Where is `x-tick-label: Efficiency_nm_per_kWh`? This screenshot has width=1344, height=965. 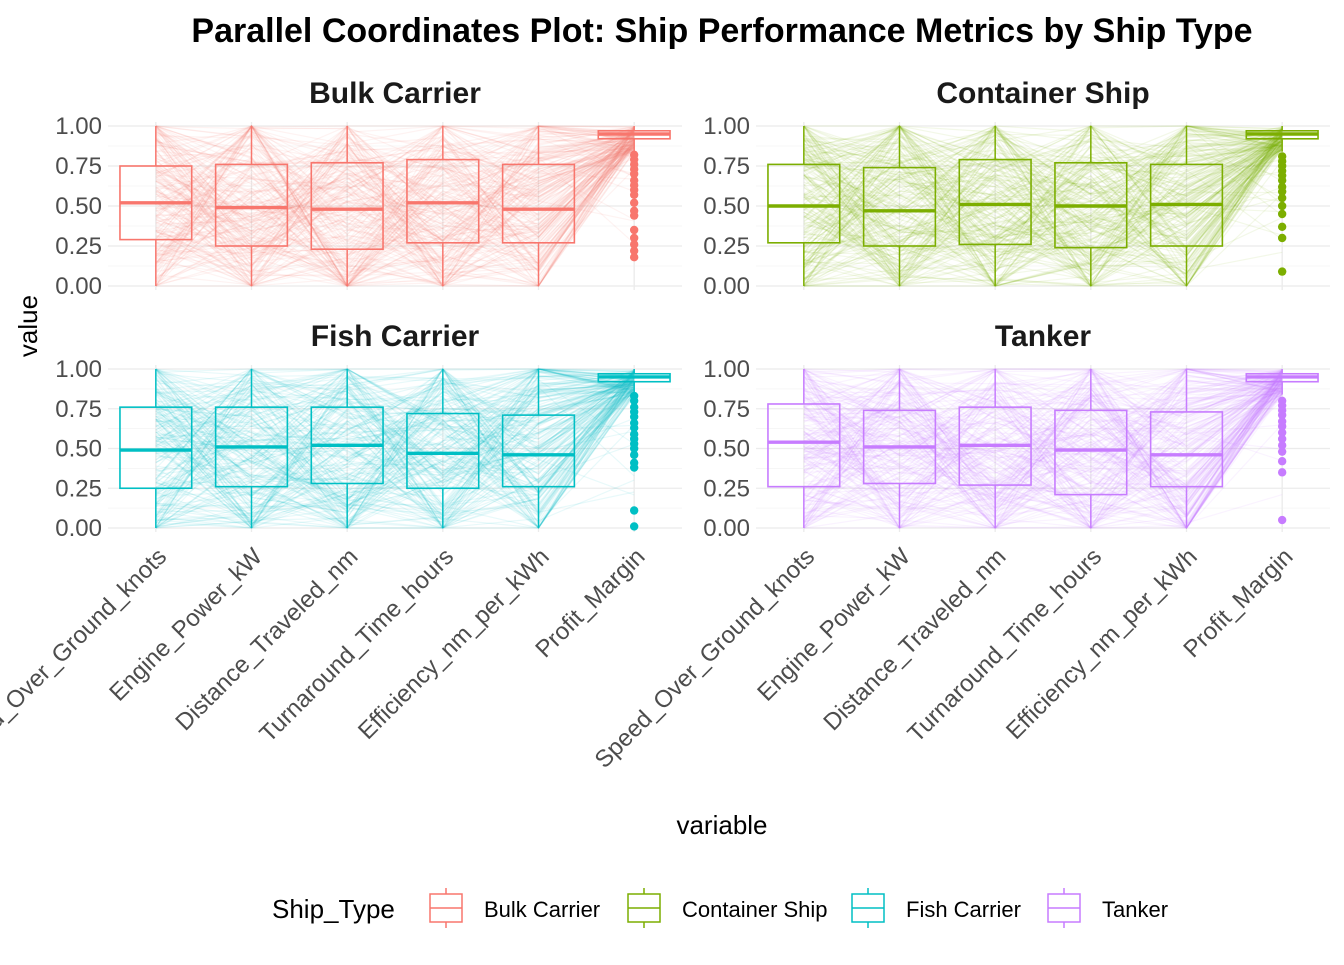
x-tick-label: Efficiency_nm_per_kWh is located at coordinates (1102, 644).